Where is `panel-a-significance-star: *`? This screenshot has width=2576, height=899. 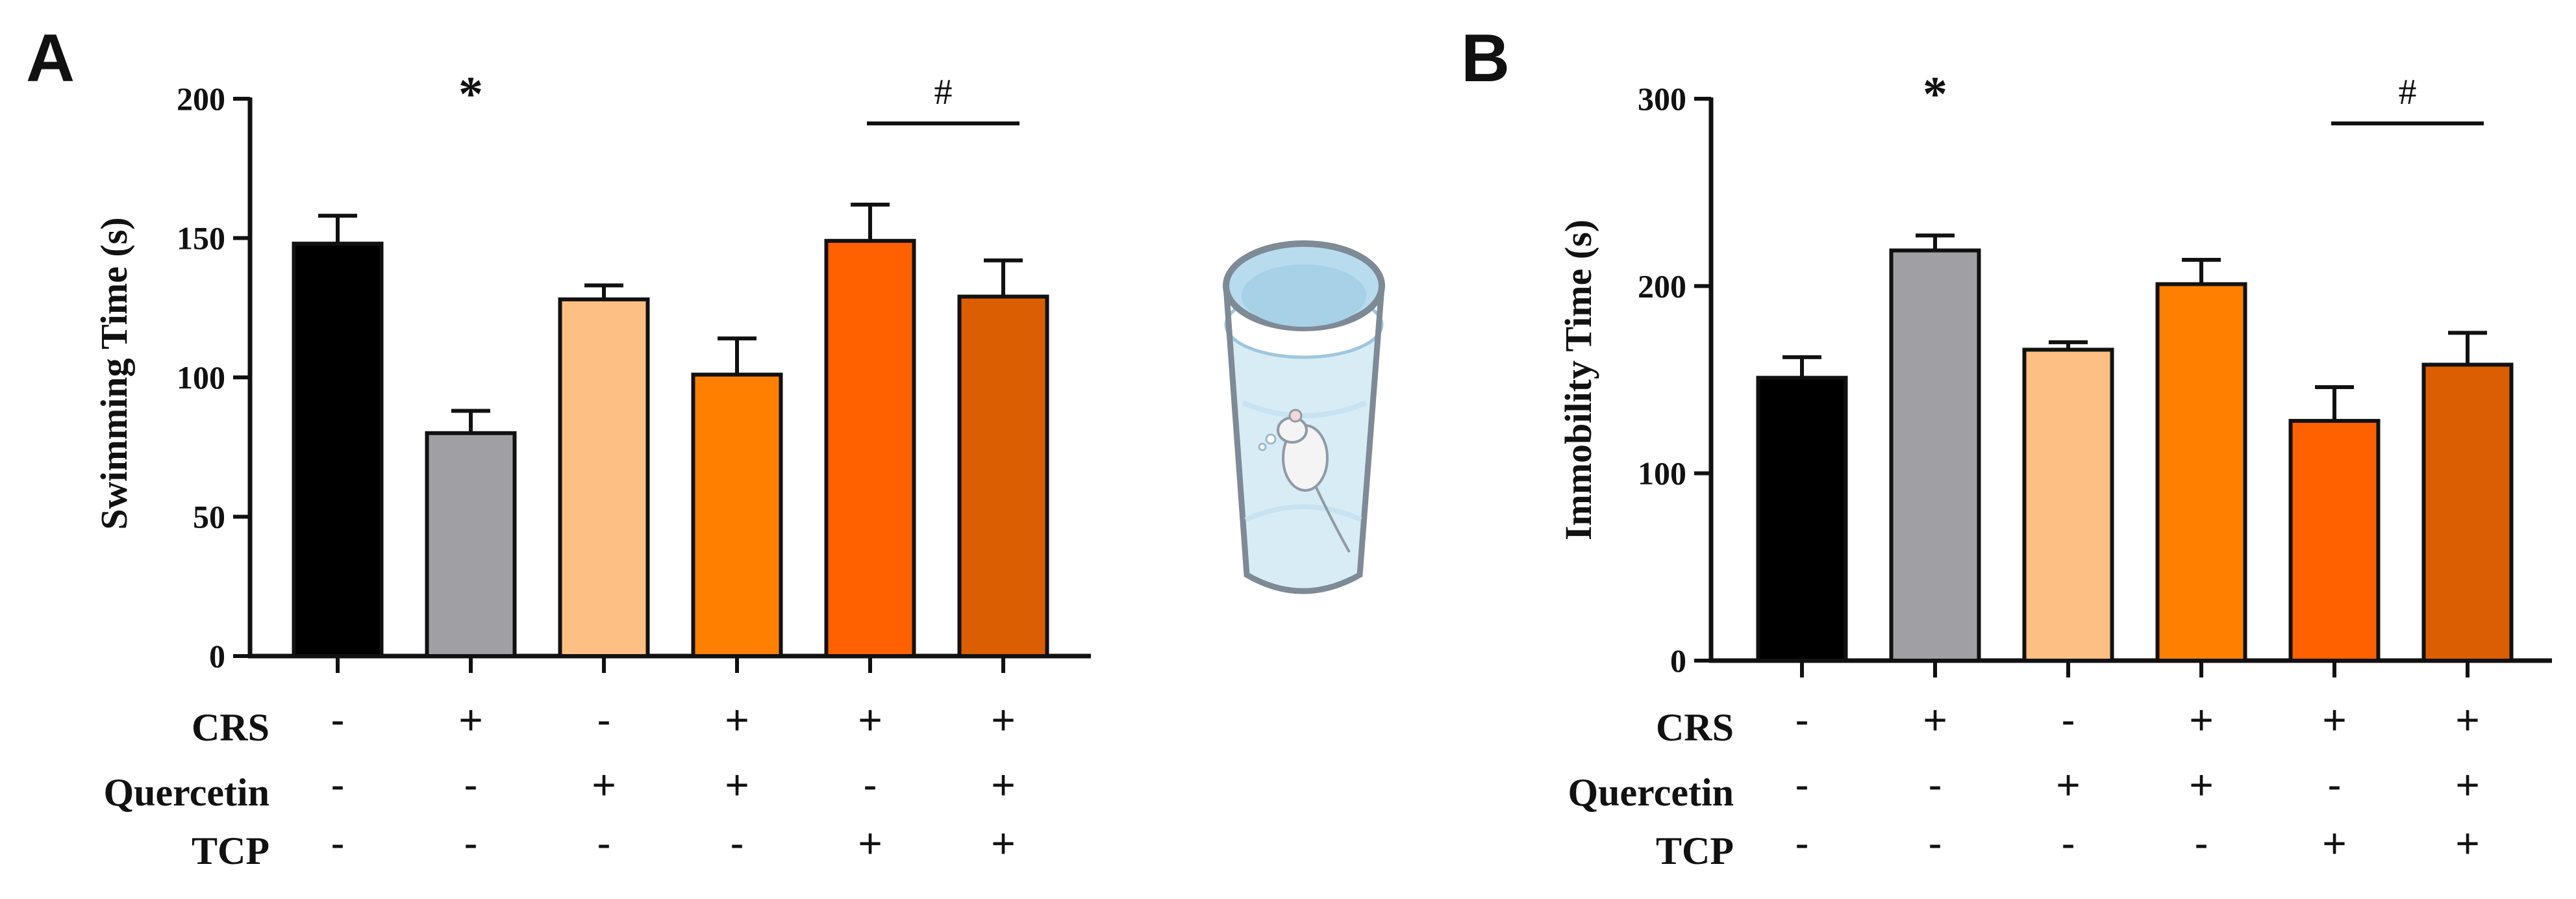
panel-a-significance-star: * is located at coordinates (470, 94).